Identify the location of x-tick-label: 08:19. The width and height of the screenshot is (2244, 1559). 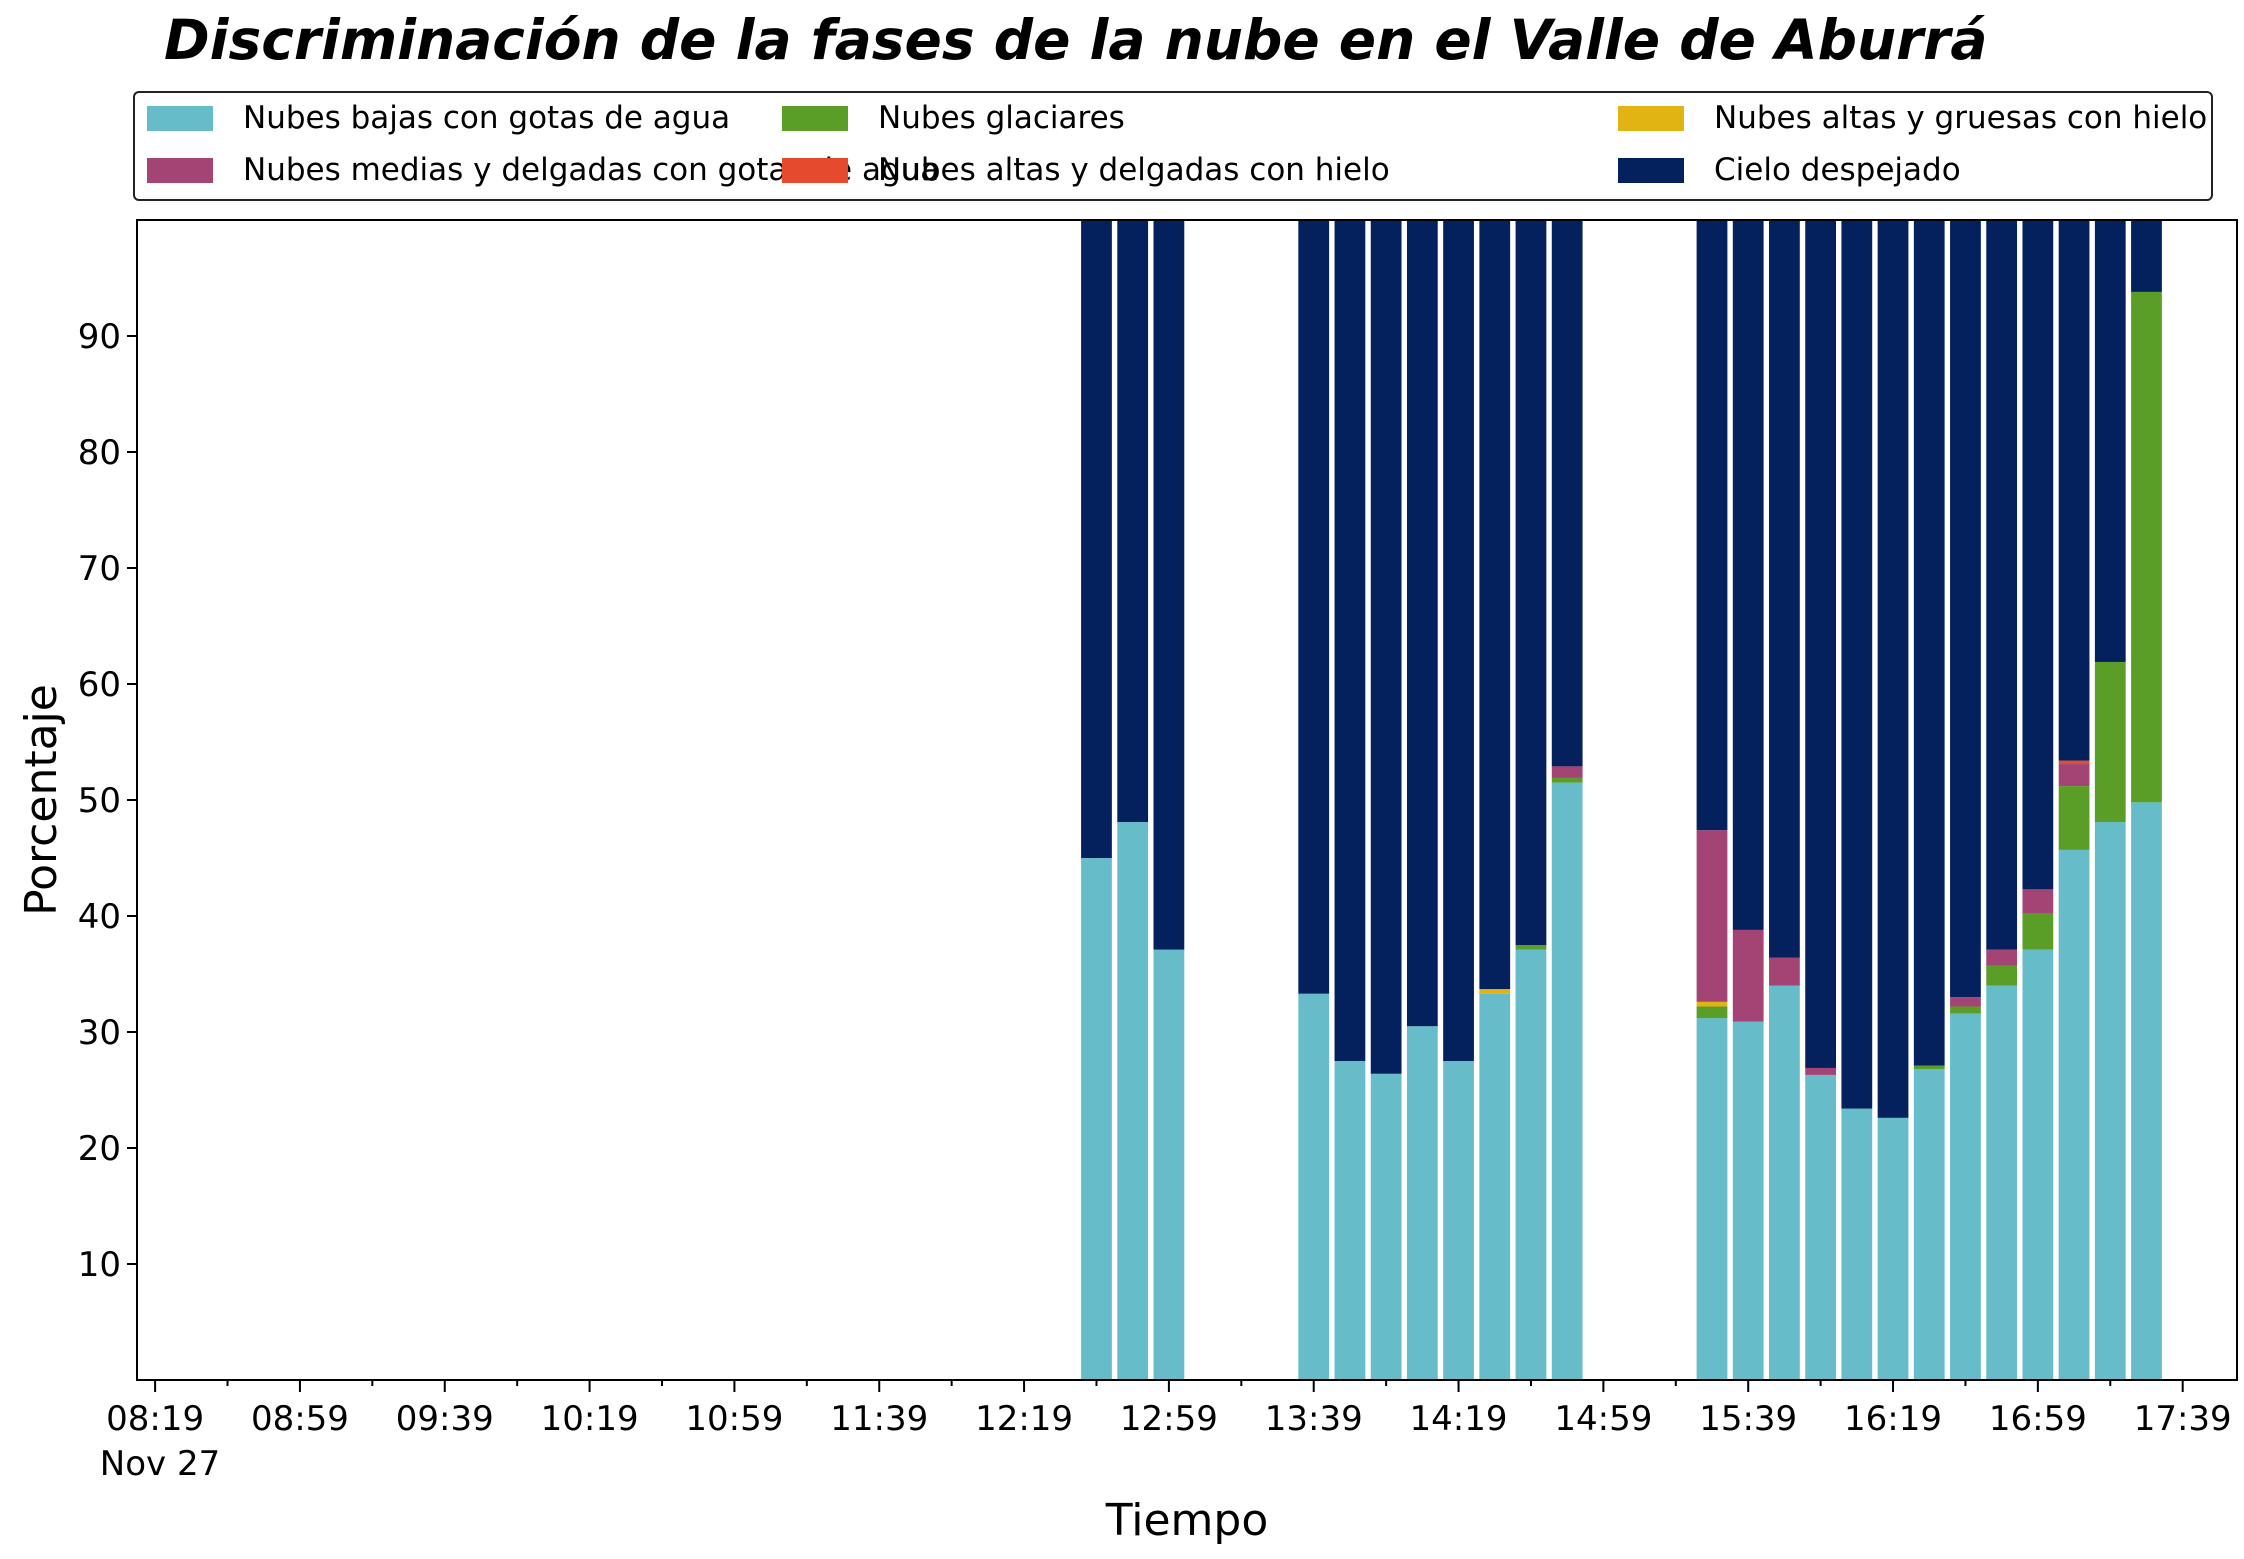
(155, 1419).